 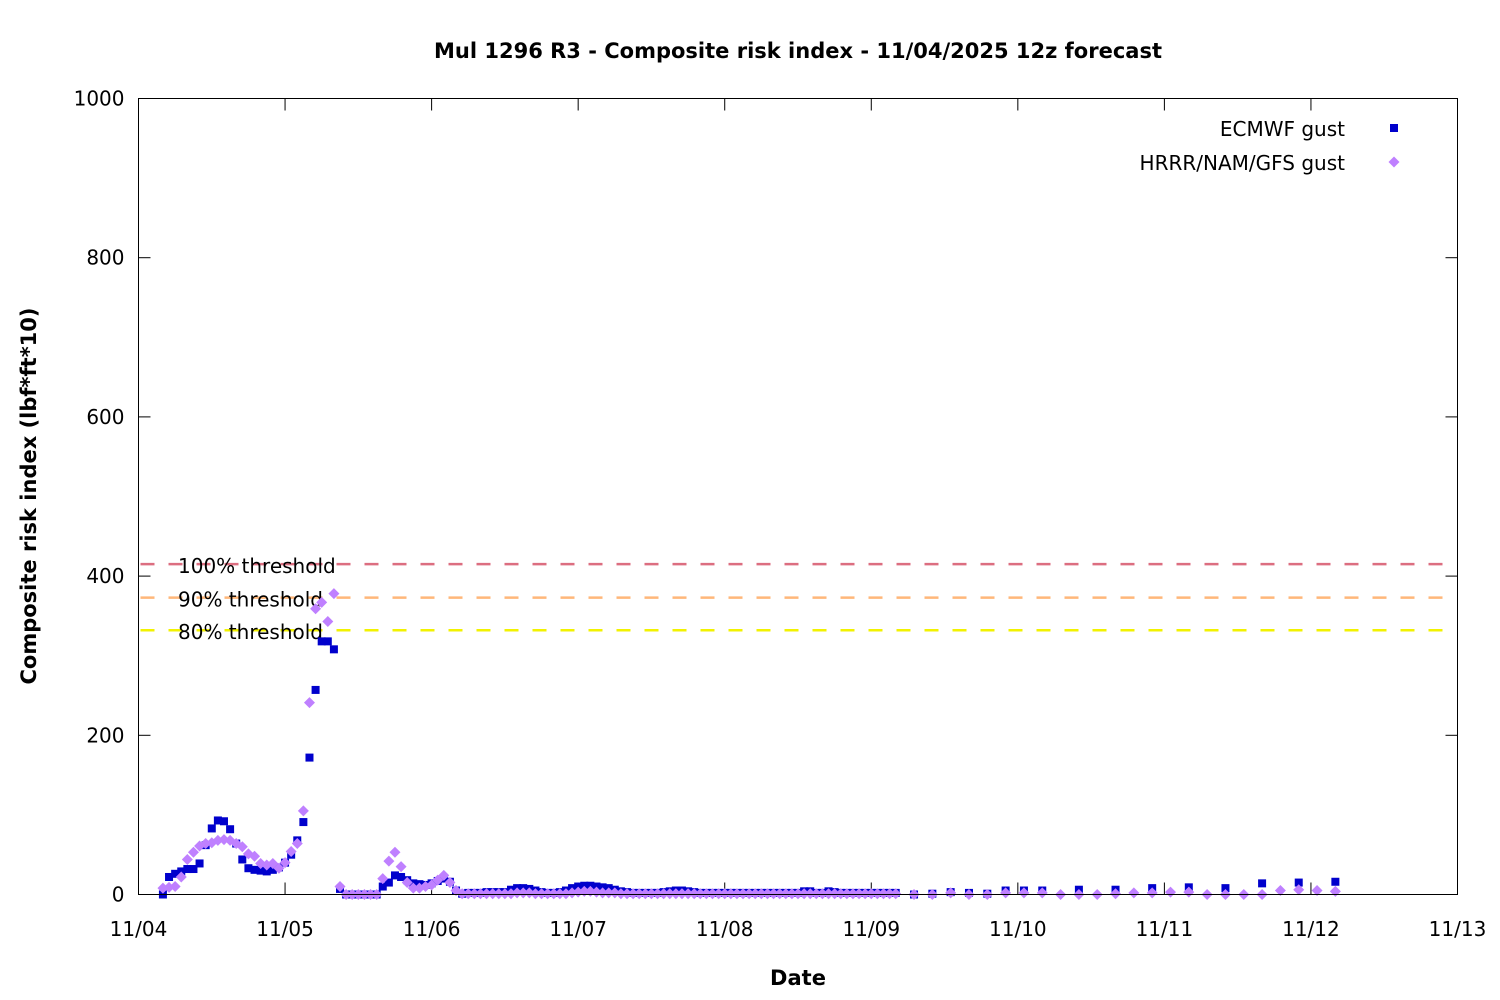 I want to click on y-tick-label: 200, so click(x=105, y=735).